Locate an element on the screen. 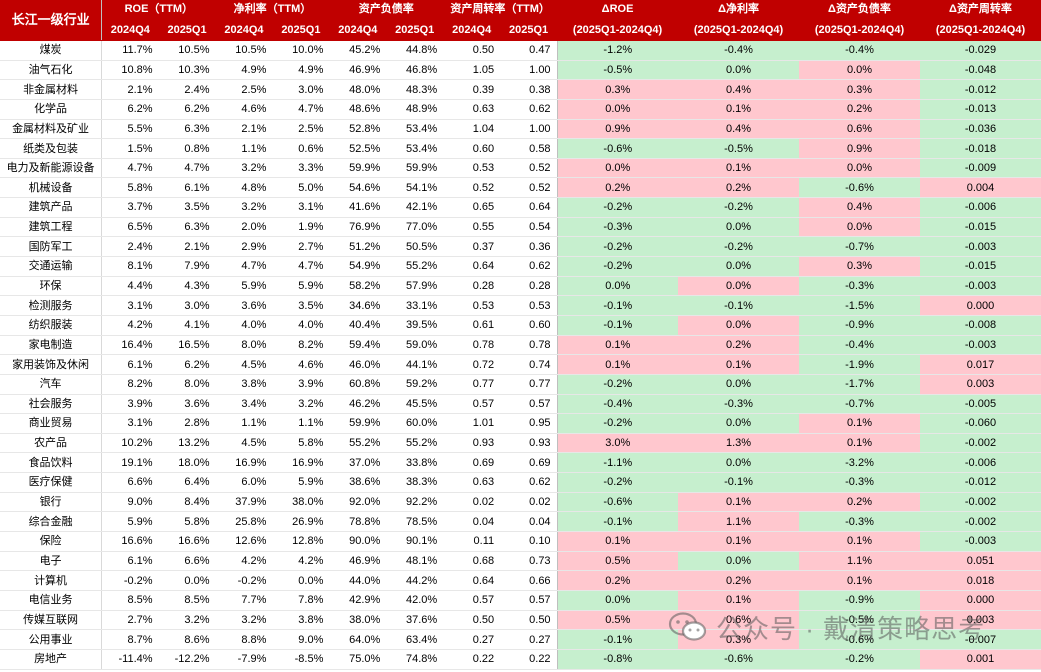  debt-ratio-2024q4-cell: 54.6% is located at coordinates (358, 188).